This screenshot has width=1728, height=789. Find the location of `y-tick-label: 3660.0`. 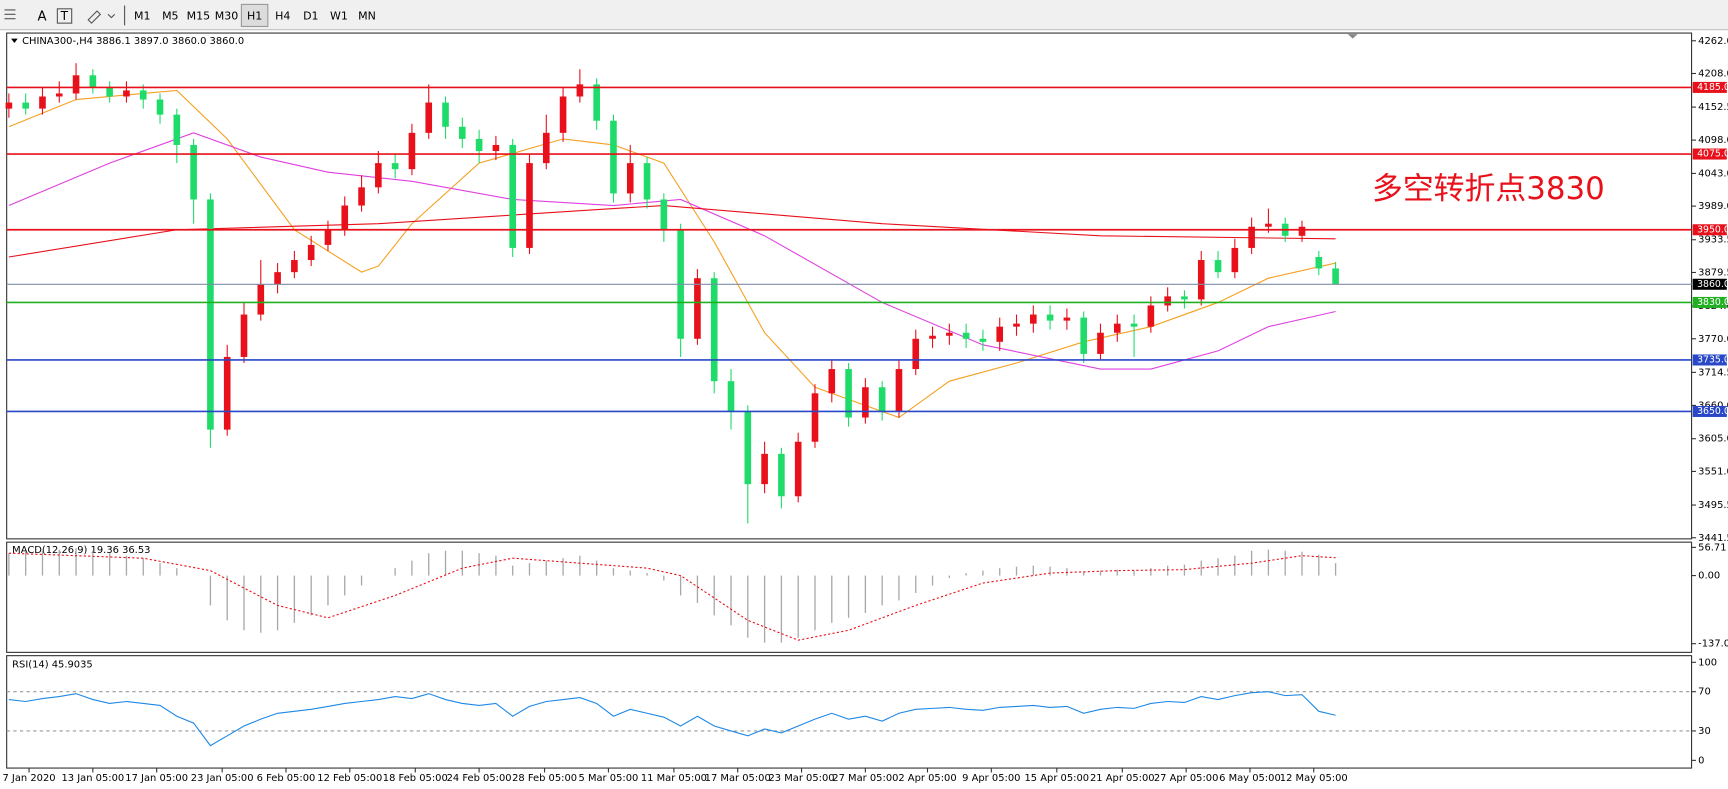

y-tick-label: 3660.0 is located at coordinates (1713, 405).